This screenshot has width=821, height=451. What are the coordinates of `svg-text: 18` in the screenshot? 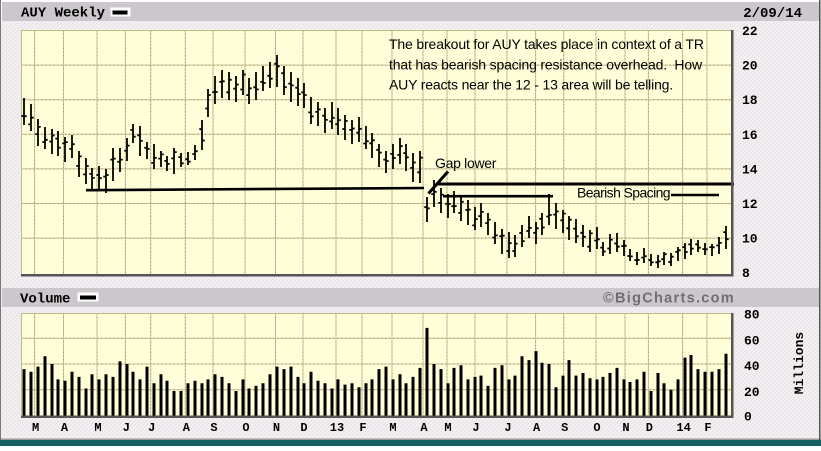 It's located at (750, 100).